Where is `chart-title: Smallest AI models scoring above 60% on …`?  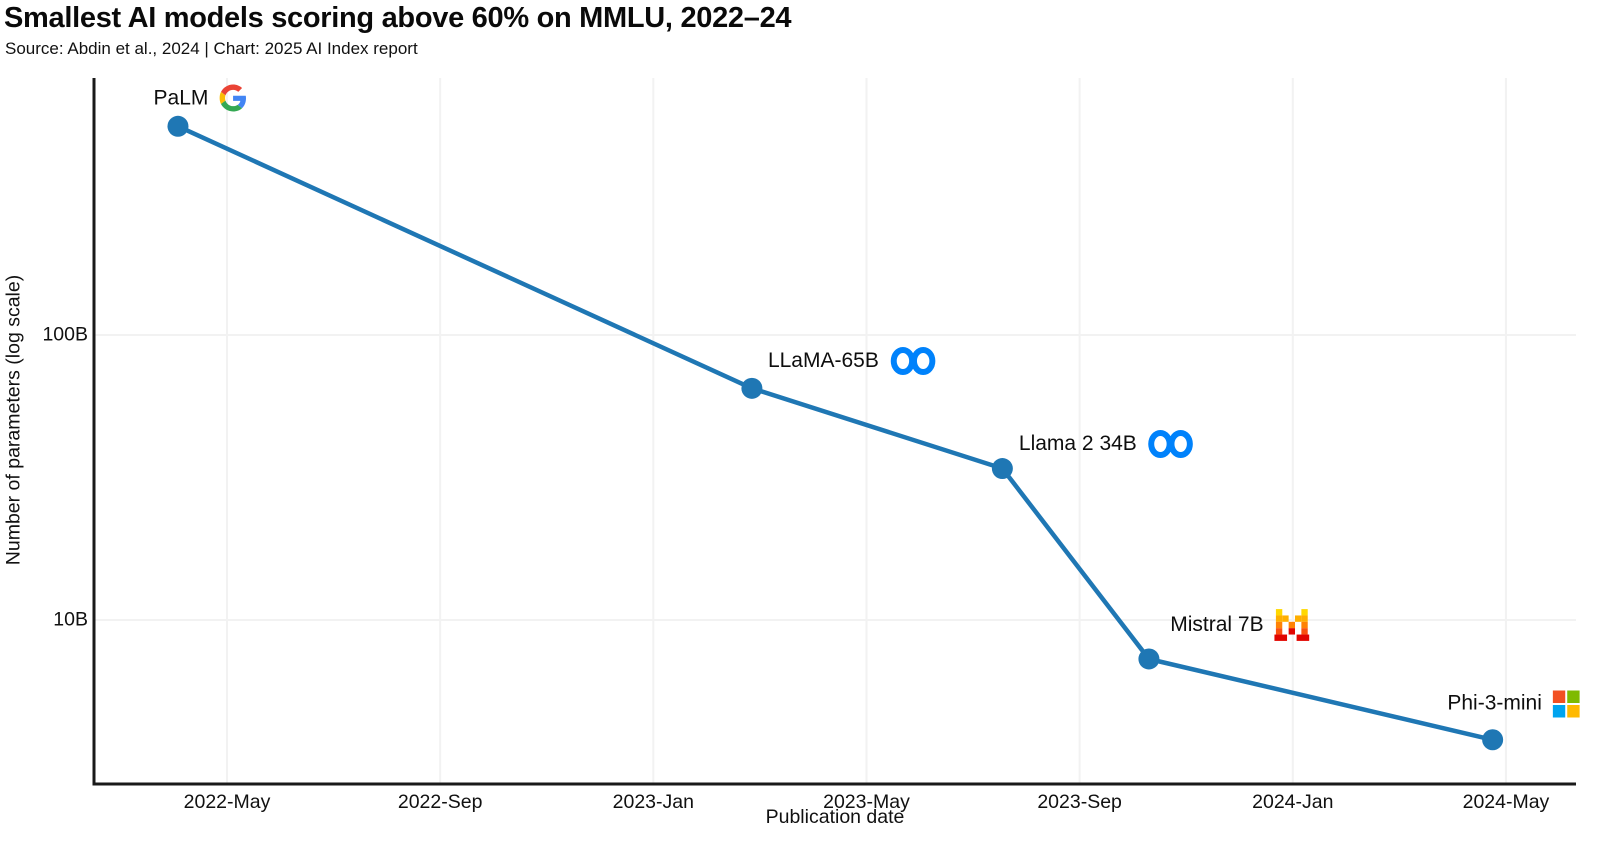 chart-title: Smallest AI models scoring above 60% on … is located at coordinates (398, 18).